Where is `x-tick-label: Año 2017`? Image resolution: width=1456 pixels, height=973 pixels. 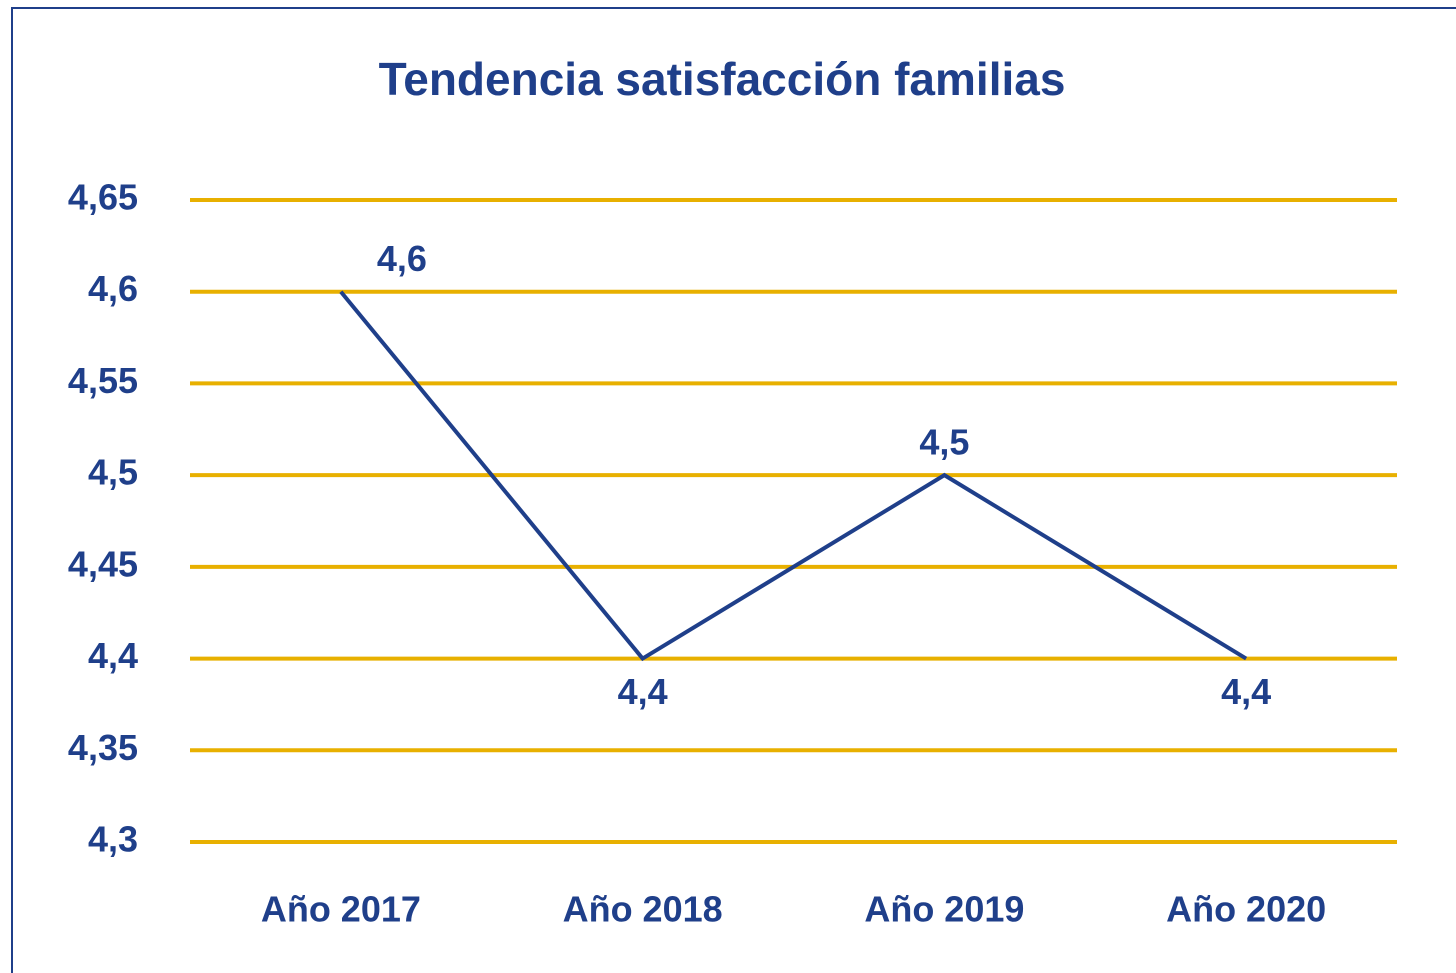
x-tick-label: Año 2017 is located at coordinates (341, 909).